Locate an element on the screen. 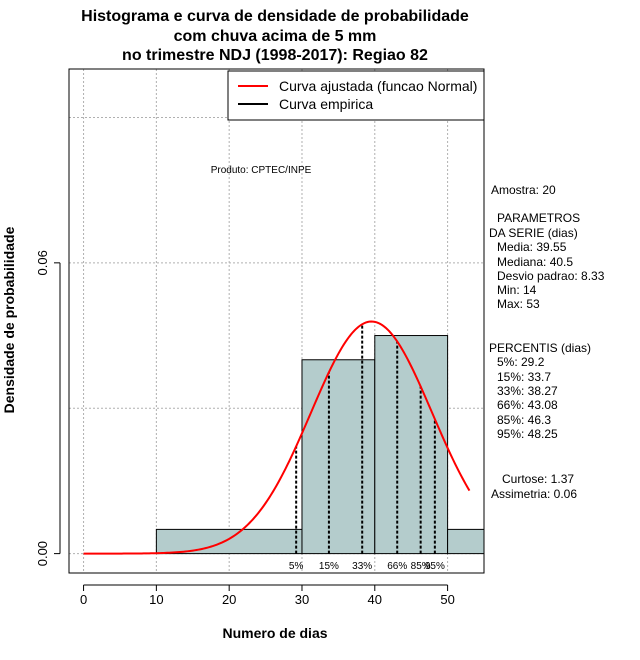 This screenshot has width=640, height=660. legend-label-empirical: Curva empirica is located at coordinates (326, 104).